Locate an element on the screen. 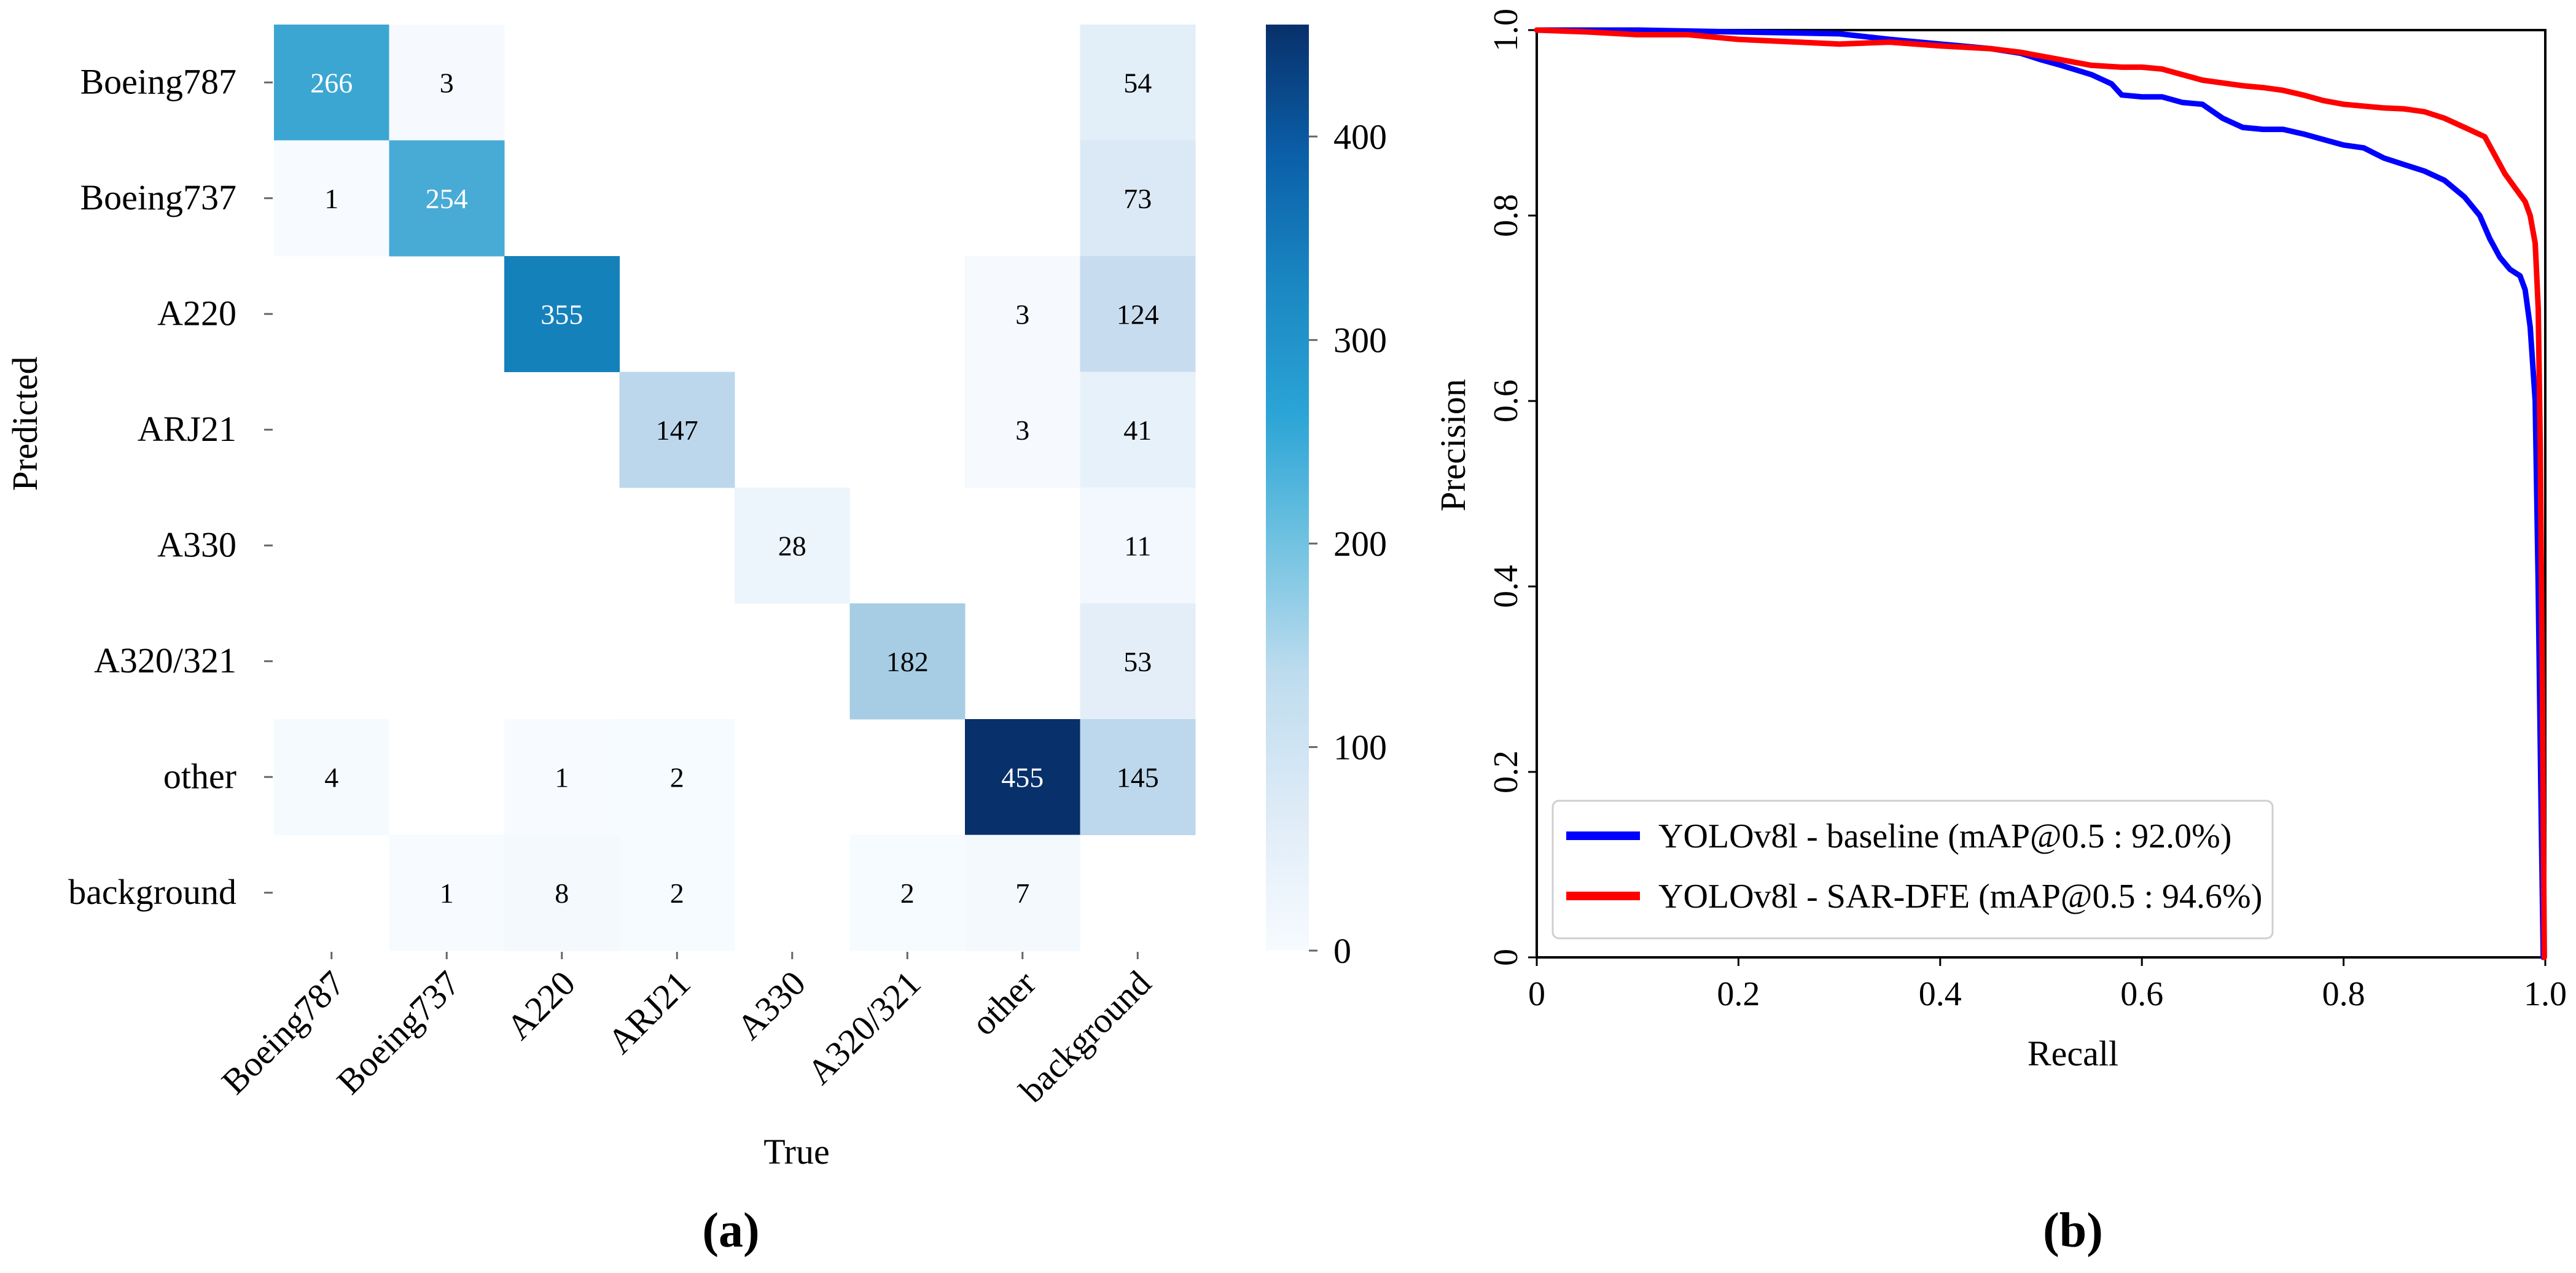 Image resolution: width=2576 pixels, height=1273 pixels. cell-value-label: 73 is located at coordinates (1137, 198).